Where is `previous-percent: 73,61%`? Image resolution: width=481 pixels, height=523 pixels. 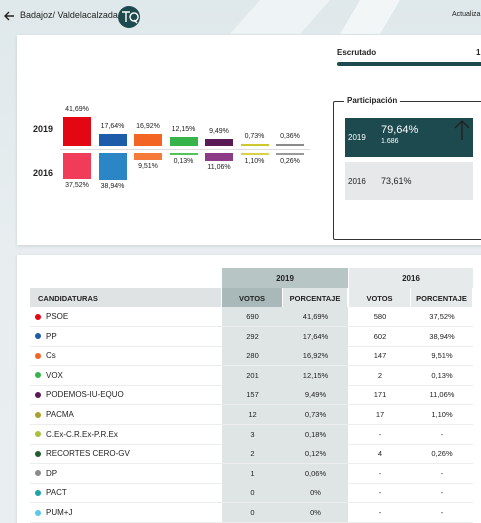
previous-percent: 73,61% is located at coordinates (396, 181).